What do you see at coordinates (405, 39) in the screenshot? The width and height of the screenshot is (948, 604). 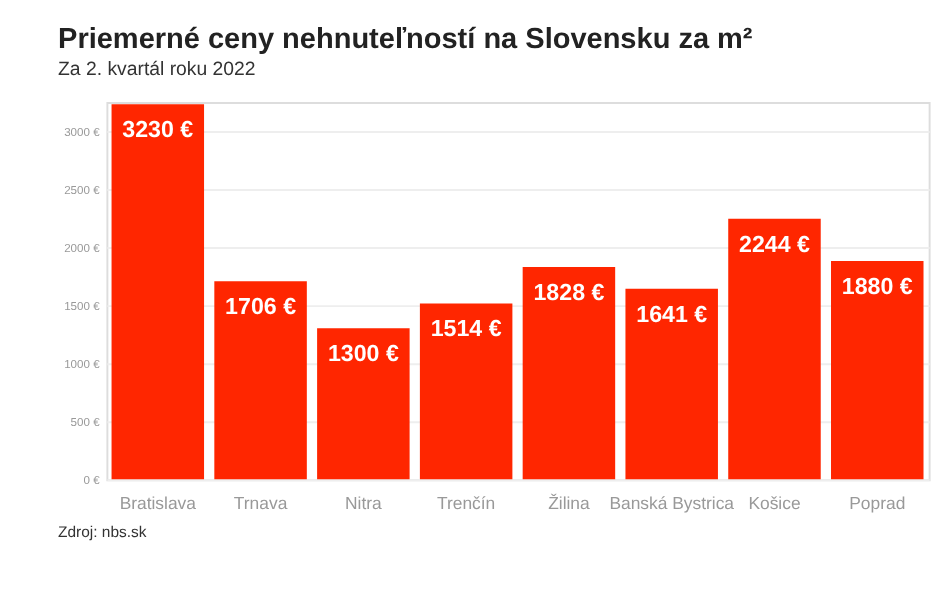 I see `chart-title: Priemerné ceny nehnuteľností na Slovensku za m²` at bounding box center [405, 39].